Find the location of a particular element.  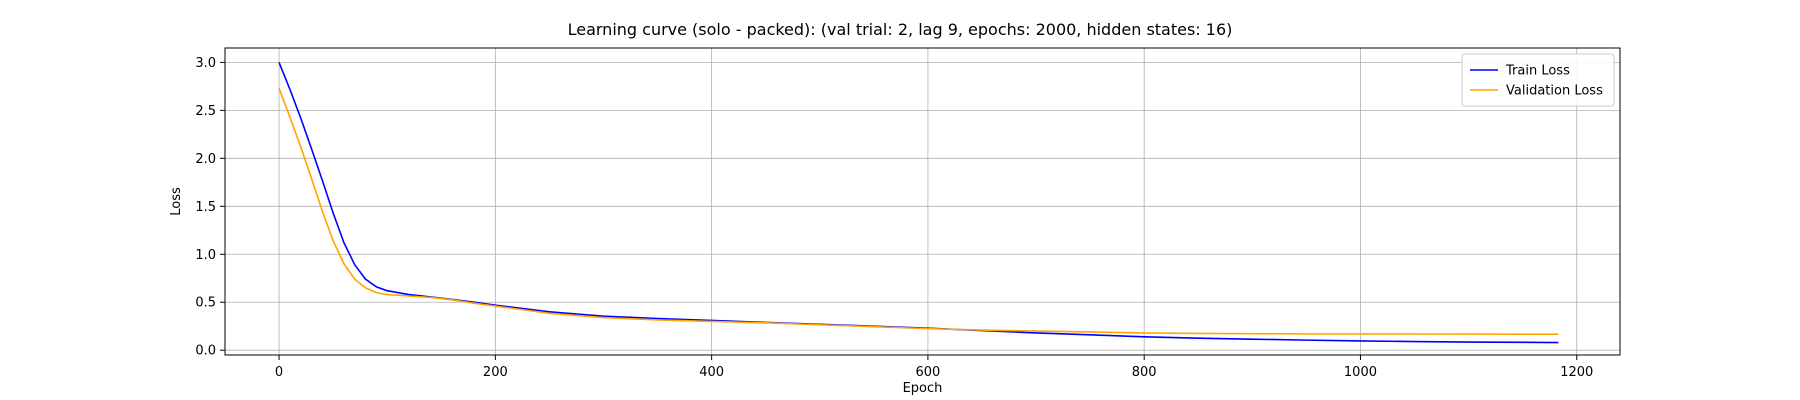

x-tick-label: 400 is located at coordinates (711, 372).